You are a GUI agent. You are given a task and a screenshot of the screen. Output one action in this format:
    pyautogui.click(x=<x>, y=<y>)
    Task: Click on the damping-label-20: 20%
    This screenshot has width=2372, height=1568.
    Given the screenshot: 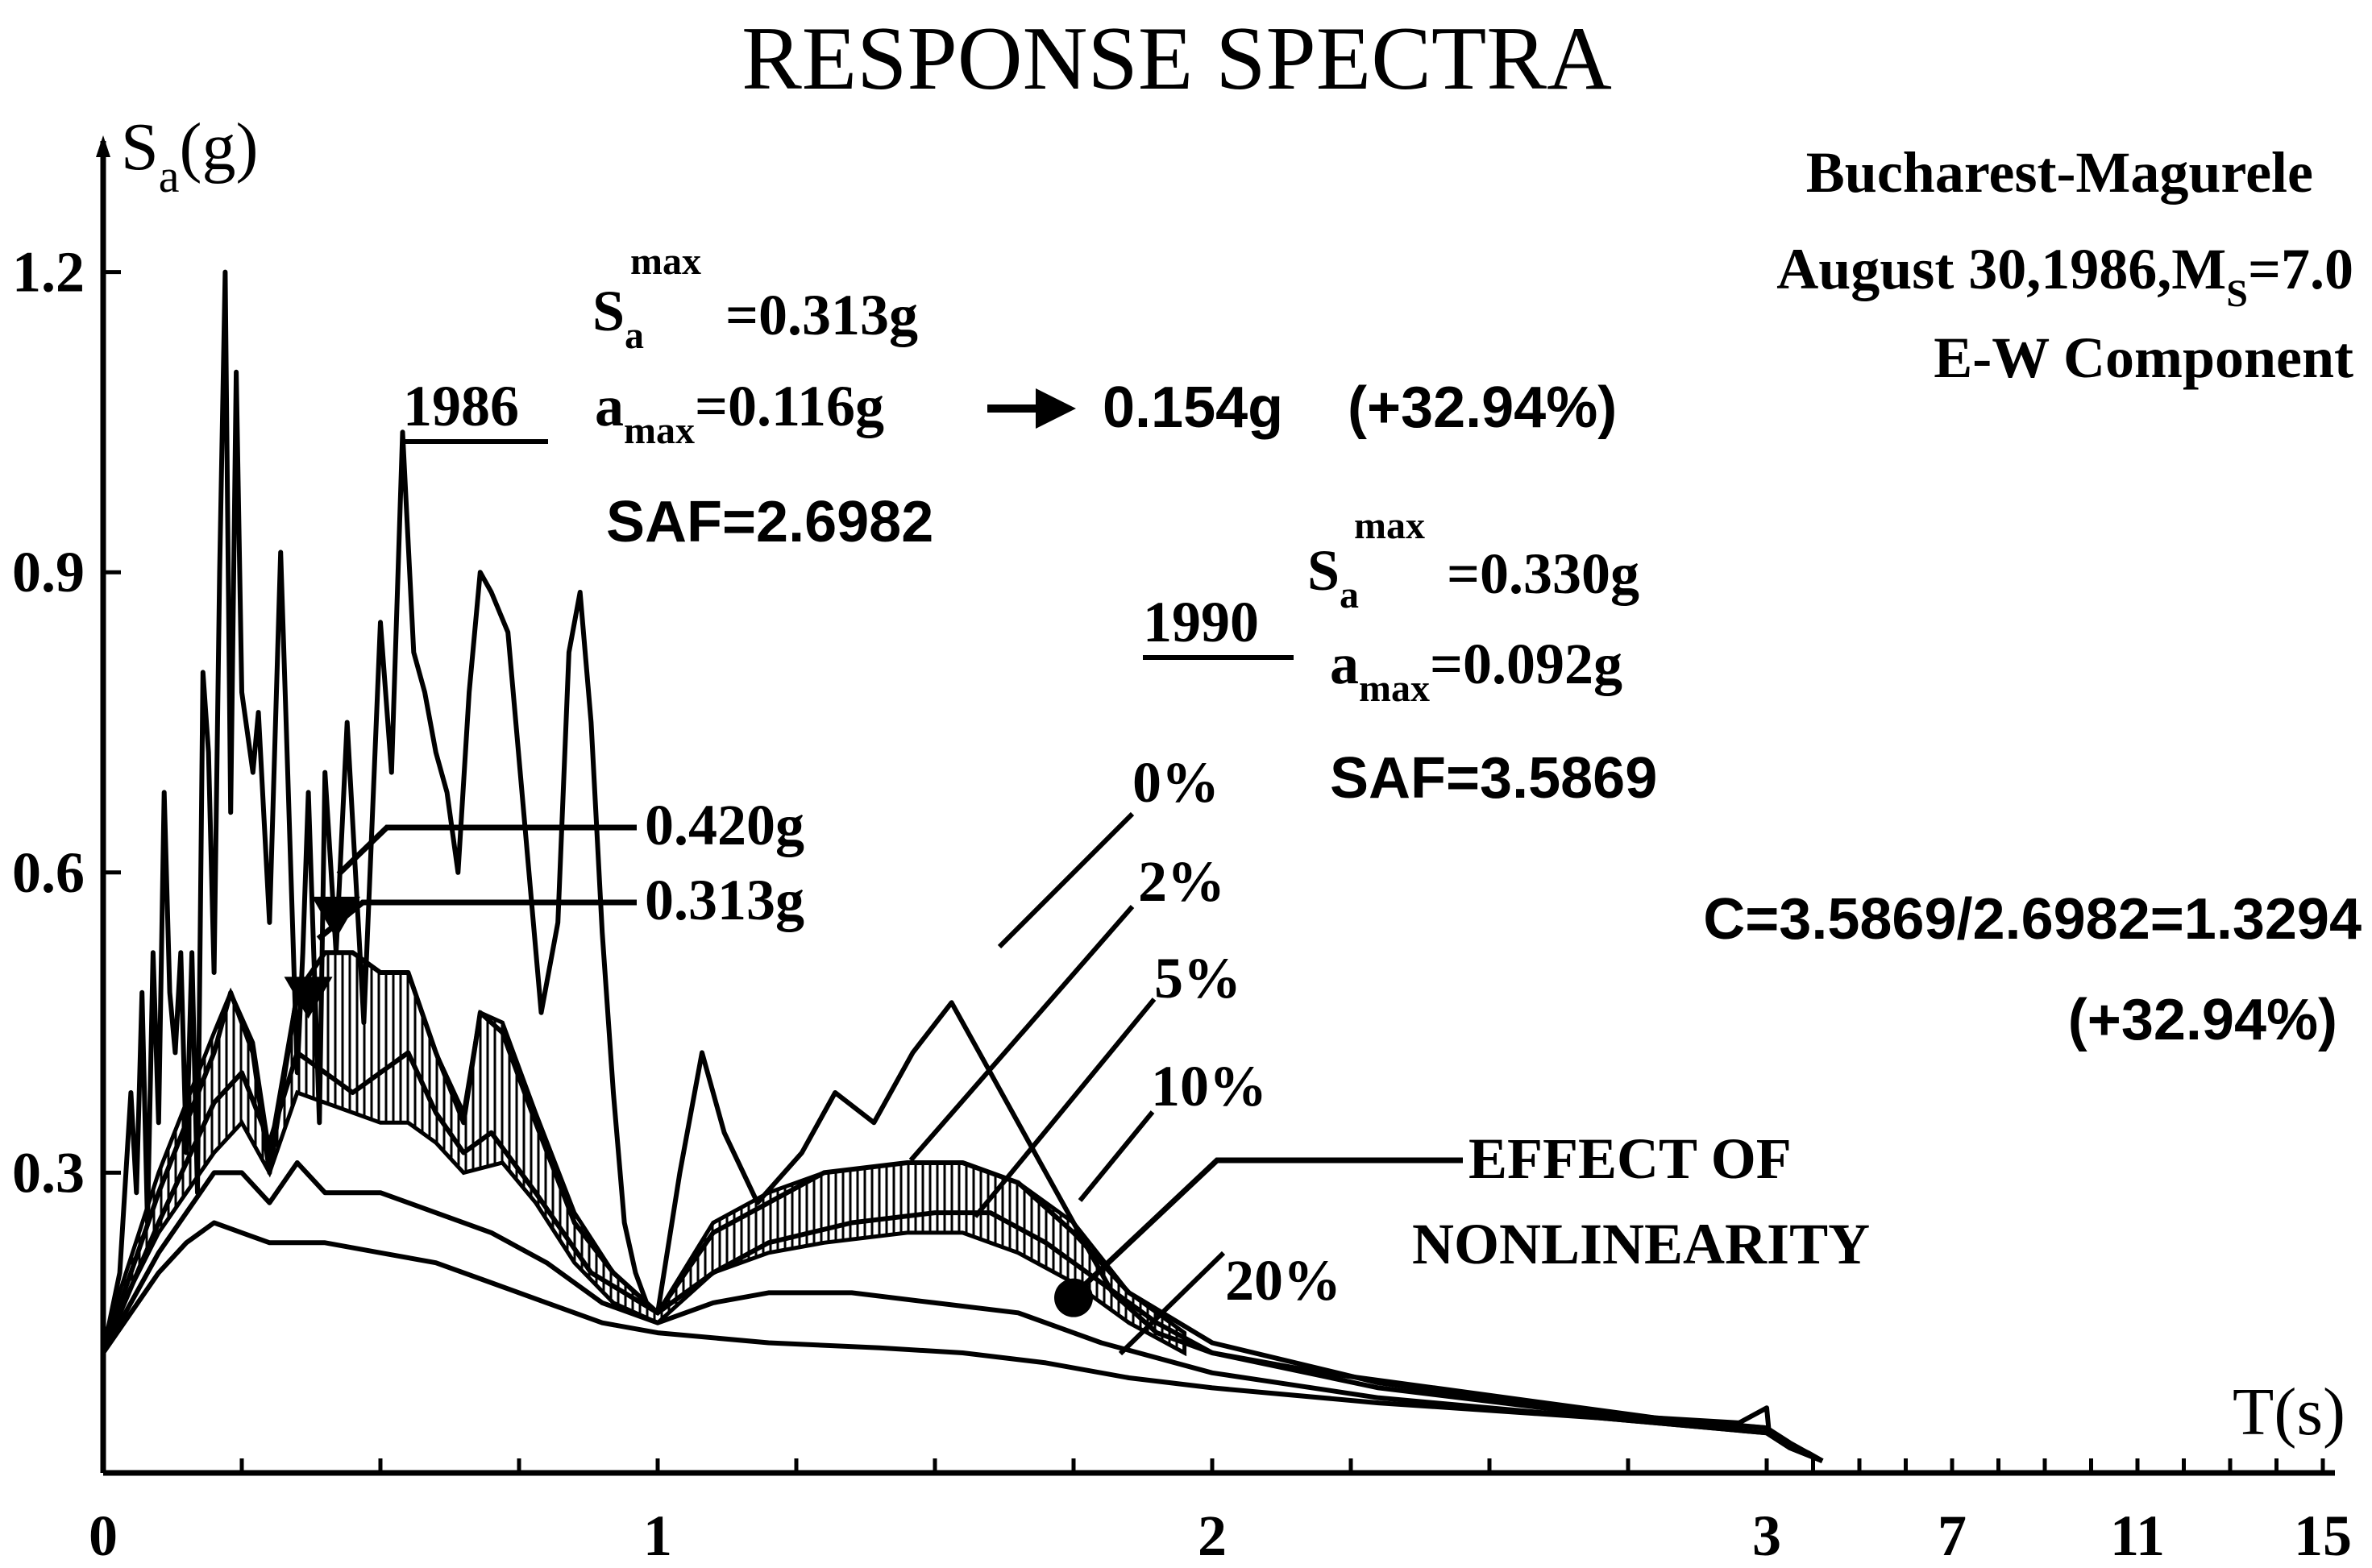 What is the action you would take?
    pyautogui.click(x=1283, y=1280)
    